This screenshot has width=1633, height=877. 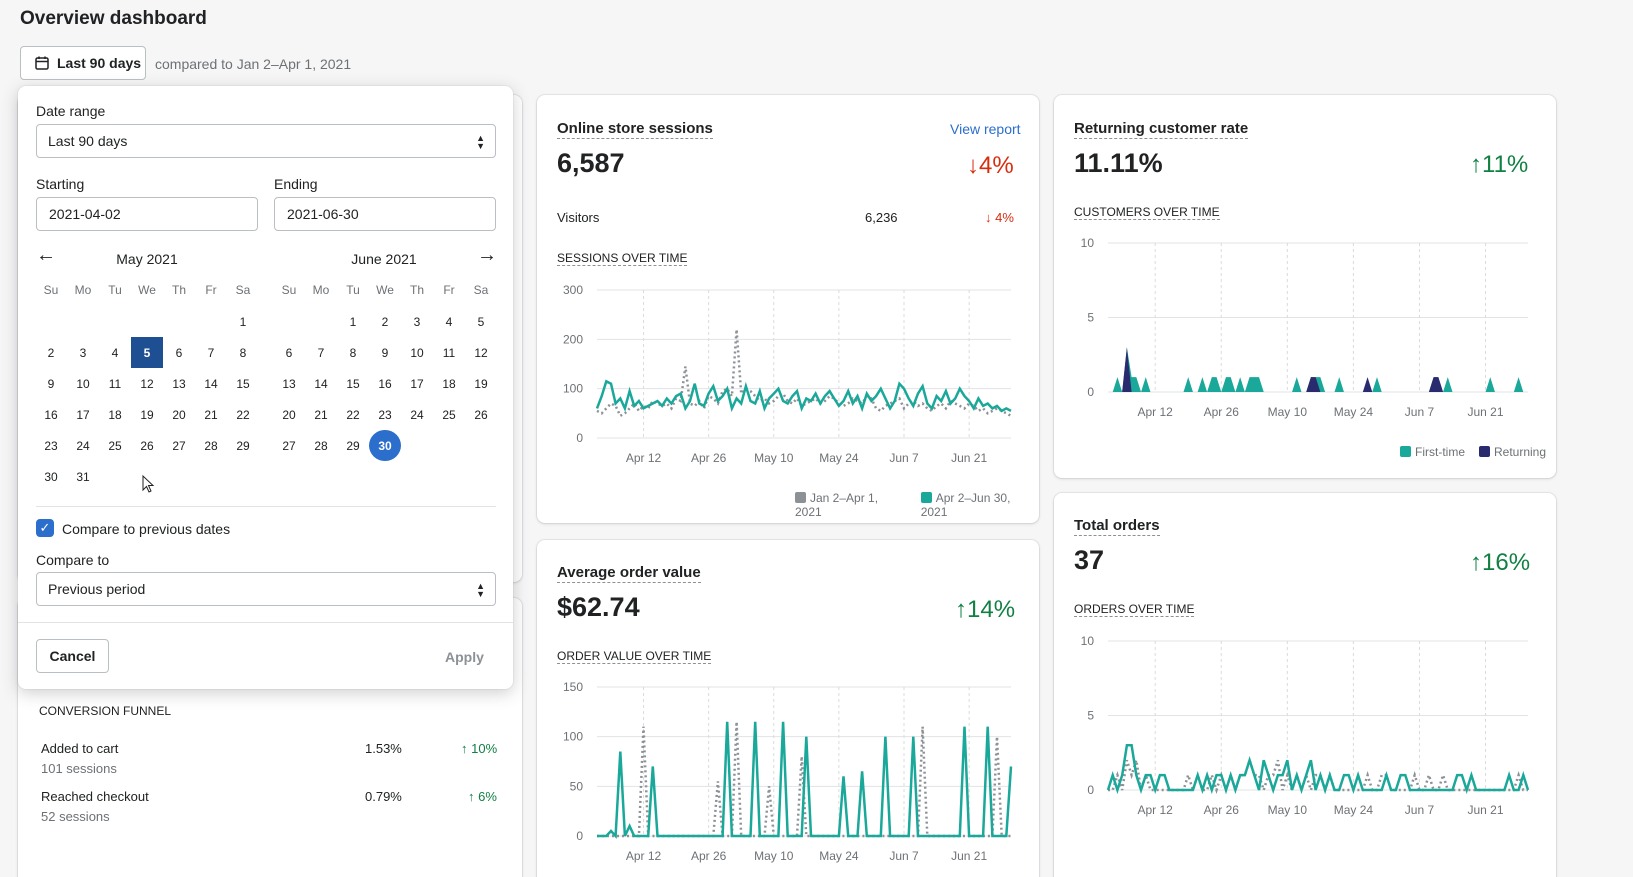 I want to click on compare-checkbox-label: Compare to previous dates, so click(x=146, y=529).